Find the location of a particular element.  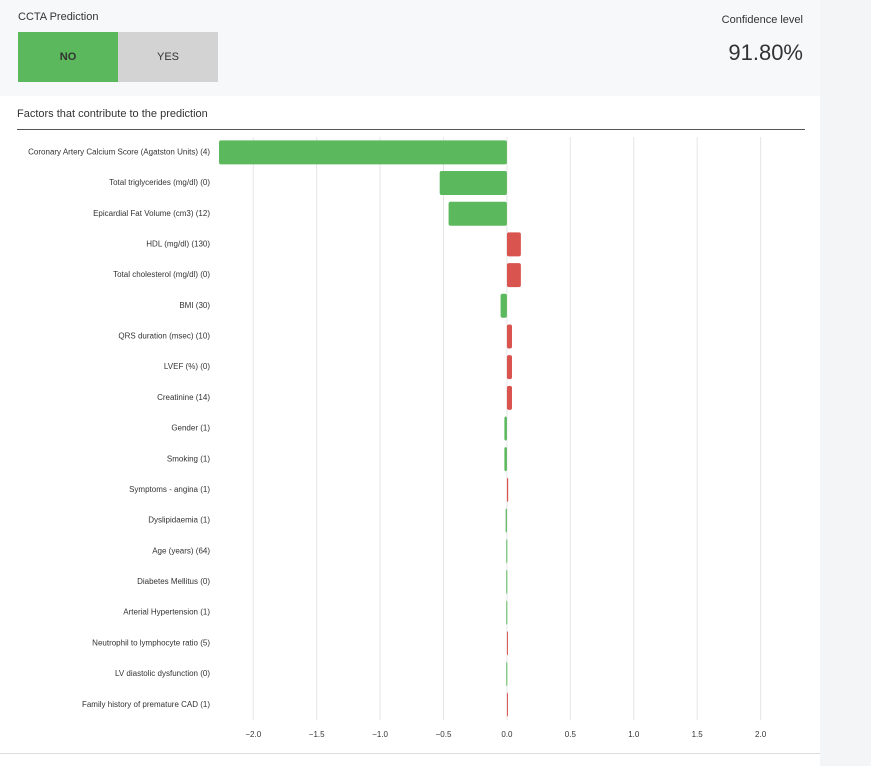

x-tick-label: −1.0 is located at coordinates (380, 734).